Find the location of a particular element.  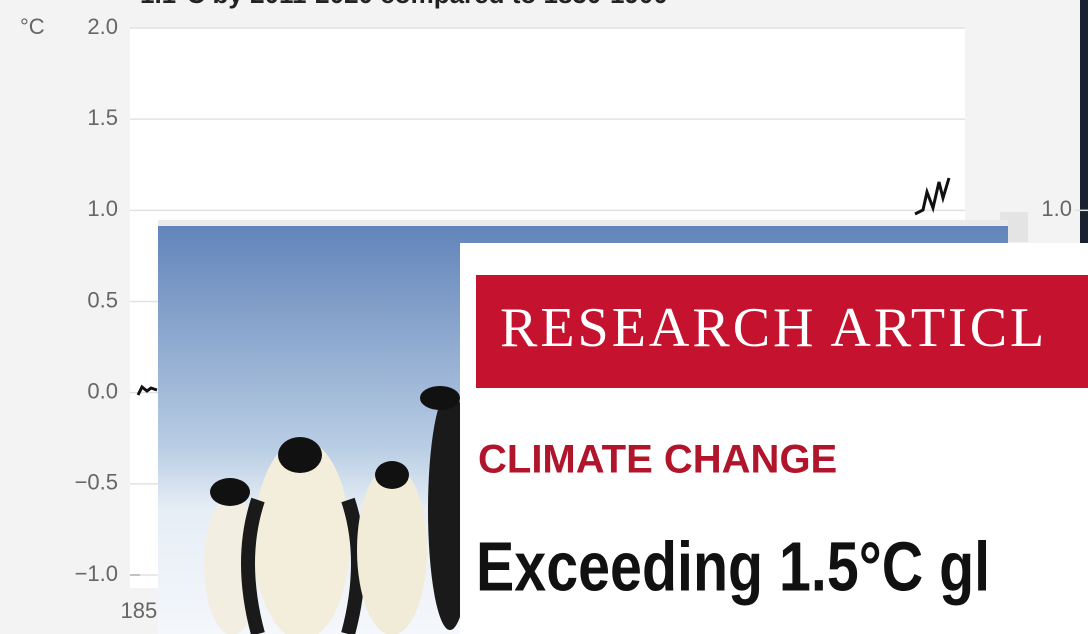

penguins is located at coordinates (338, 510).